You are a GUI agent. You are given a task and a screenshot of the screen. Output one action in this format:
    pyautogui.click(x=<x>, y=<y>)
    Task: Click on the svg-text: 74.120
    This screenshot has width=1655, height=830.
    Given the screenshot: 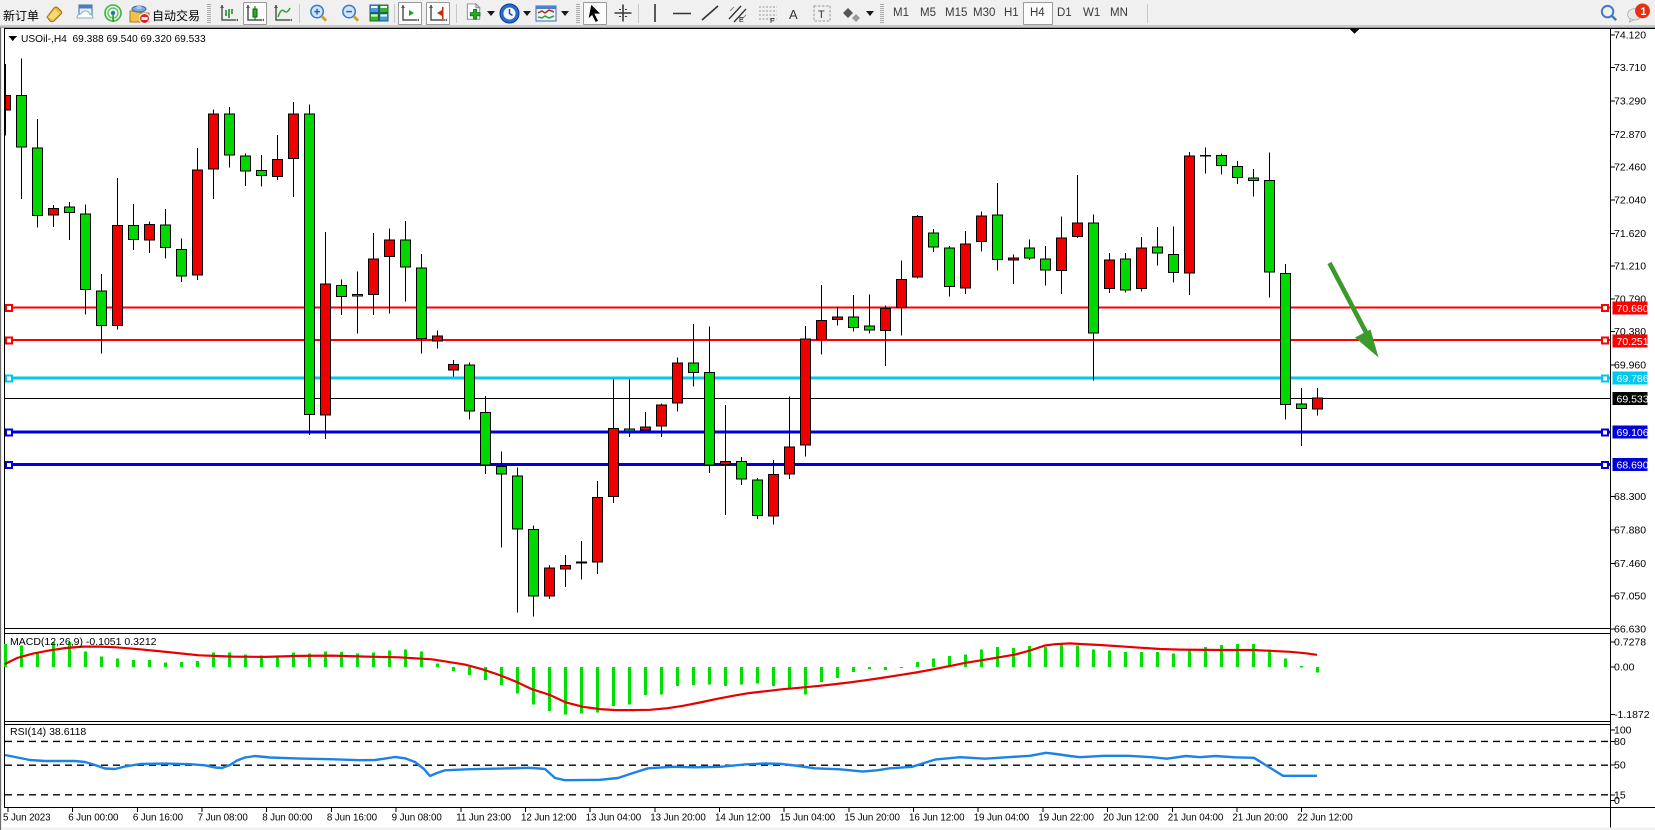 What is the action you would take?
    pyautogui.click(x=1630, y=36)
    